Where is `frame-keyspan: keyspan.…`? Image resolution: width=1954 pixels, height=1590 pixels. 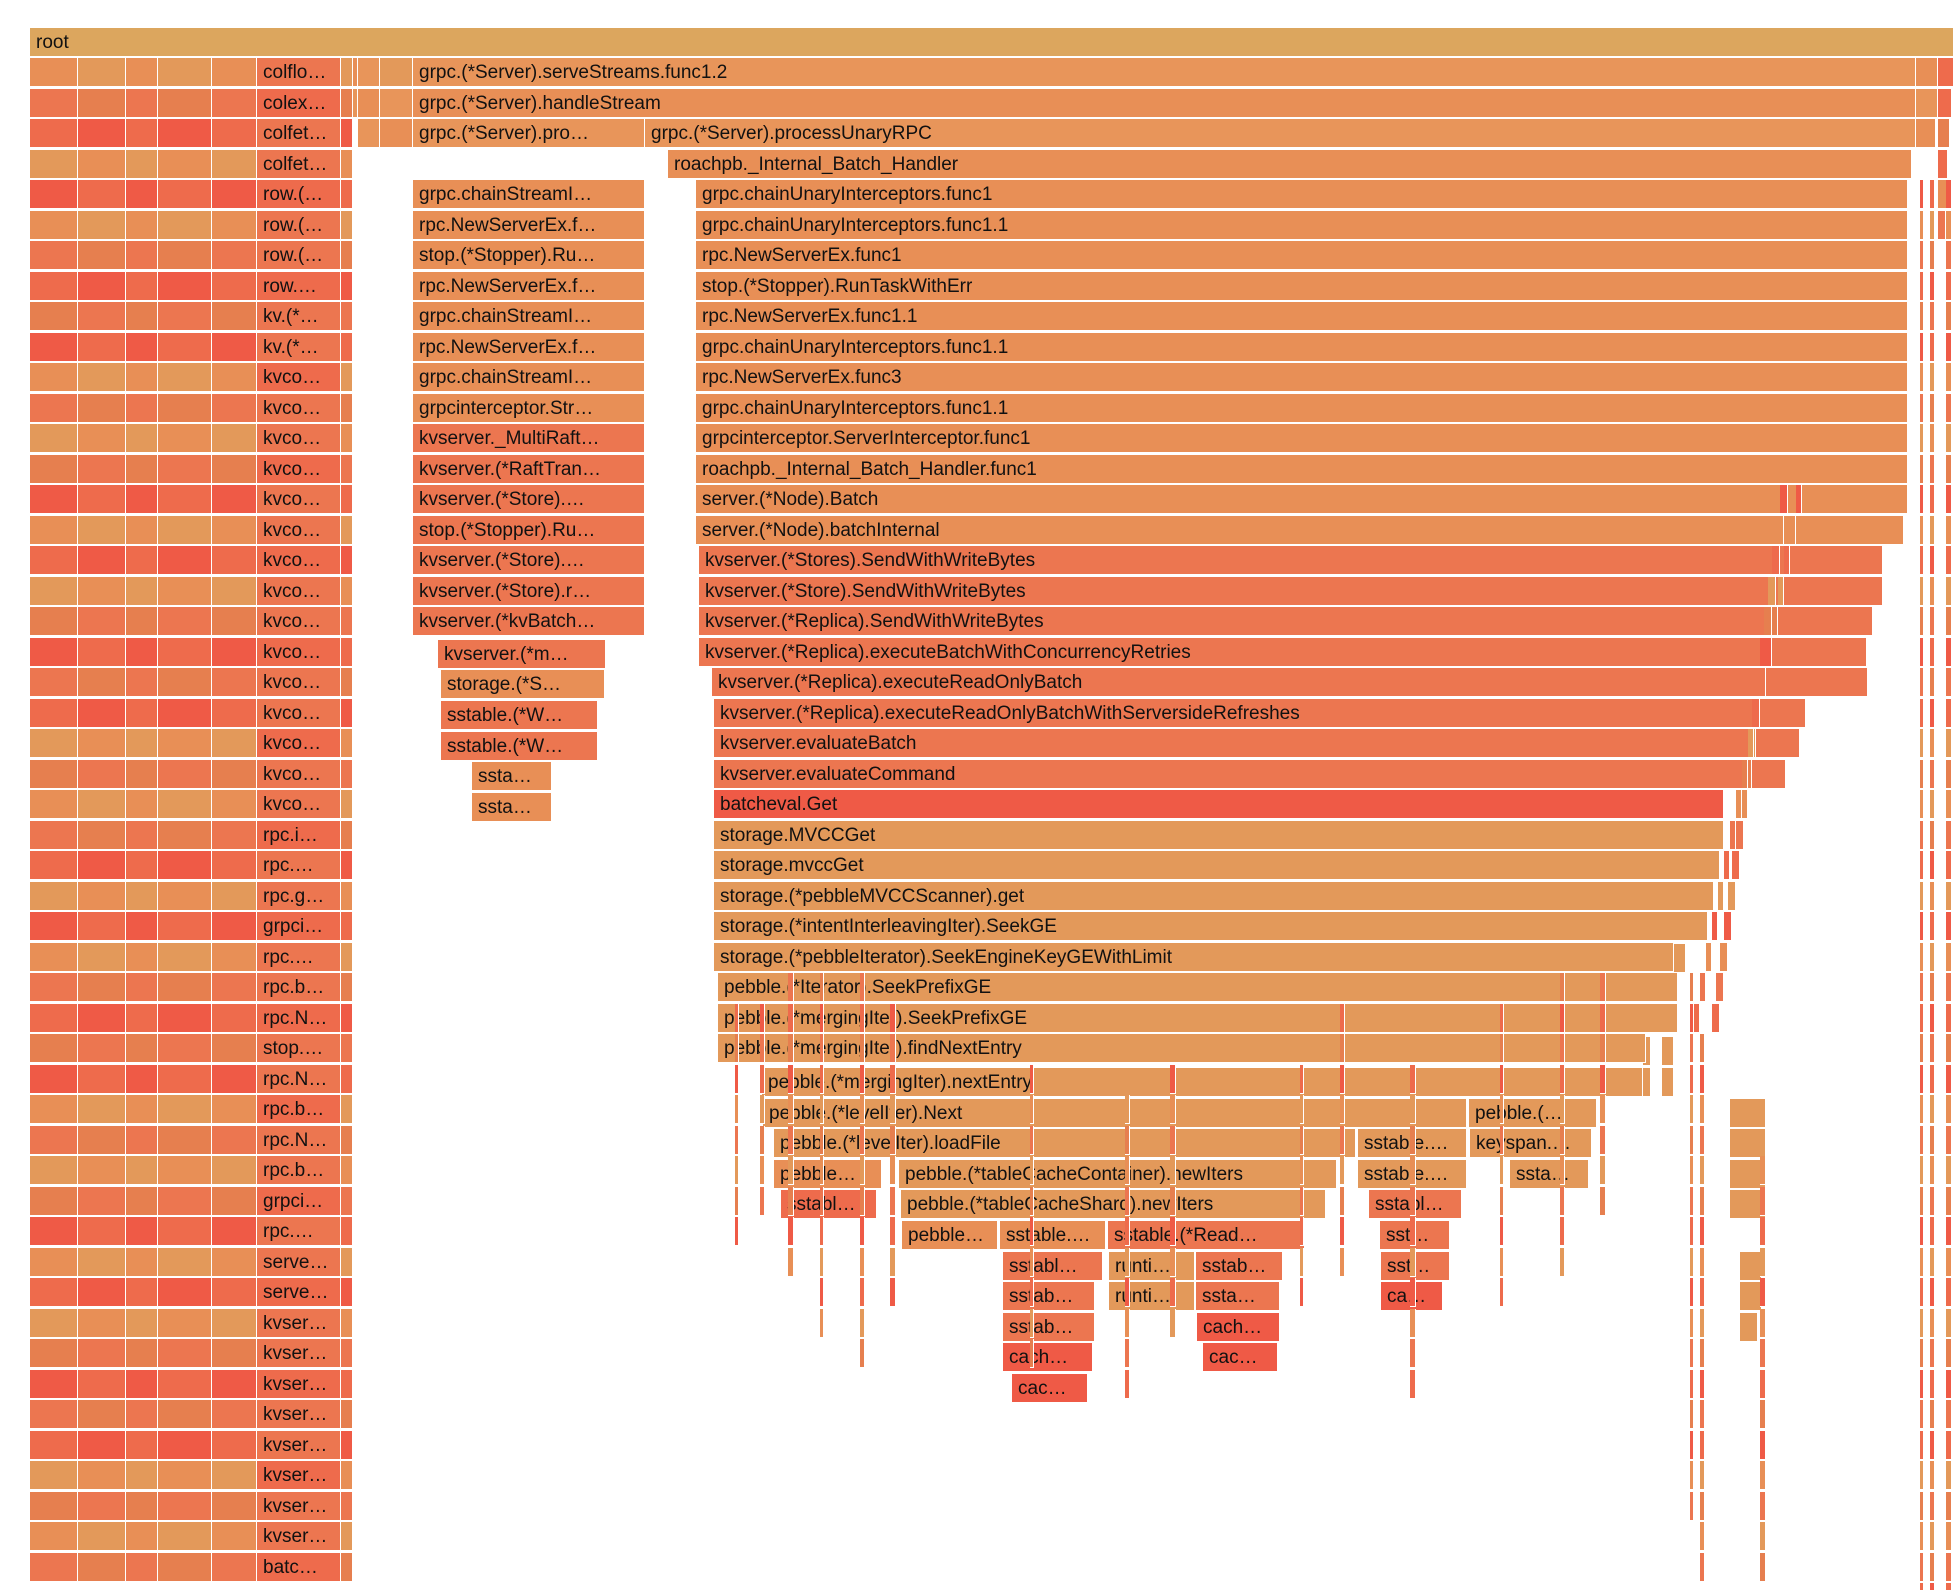
frame-keyspan: keyspan.… is located at coordinates (1531, 1143).